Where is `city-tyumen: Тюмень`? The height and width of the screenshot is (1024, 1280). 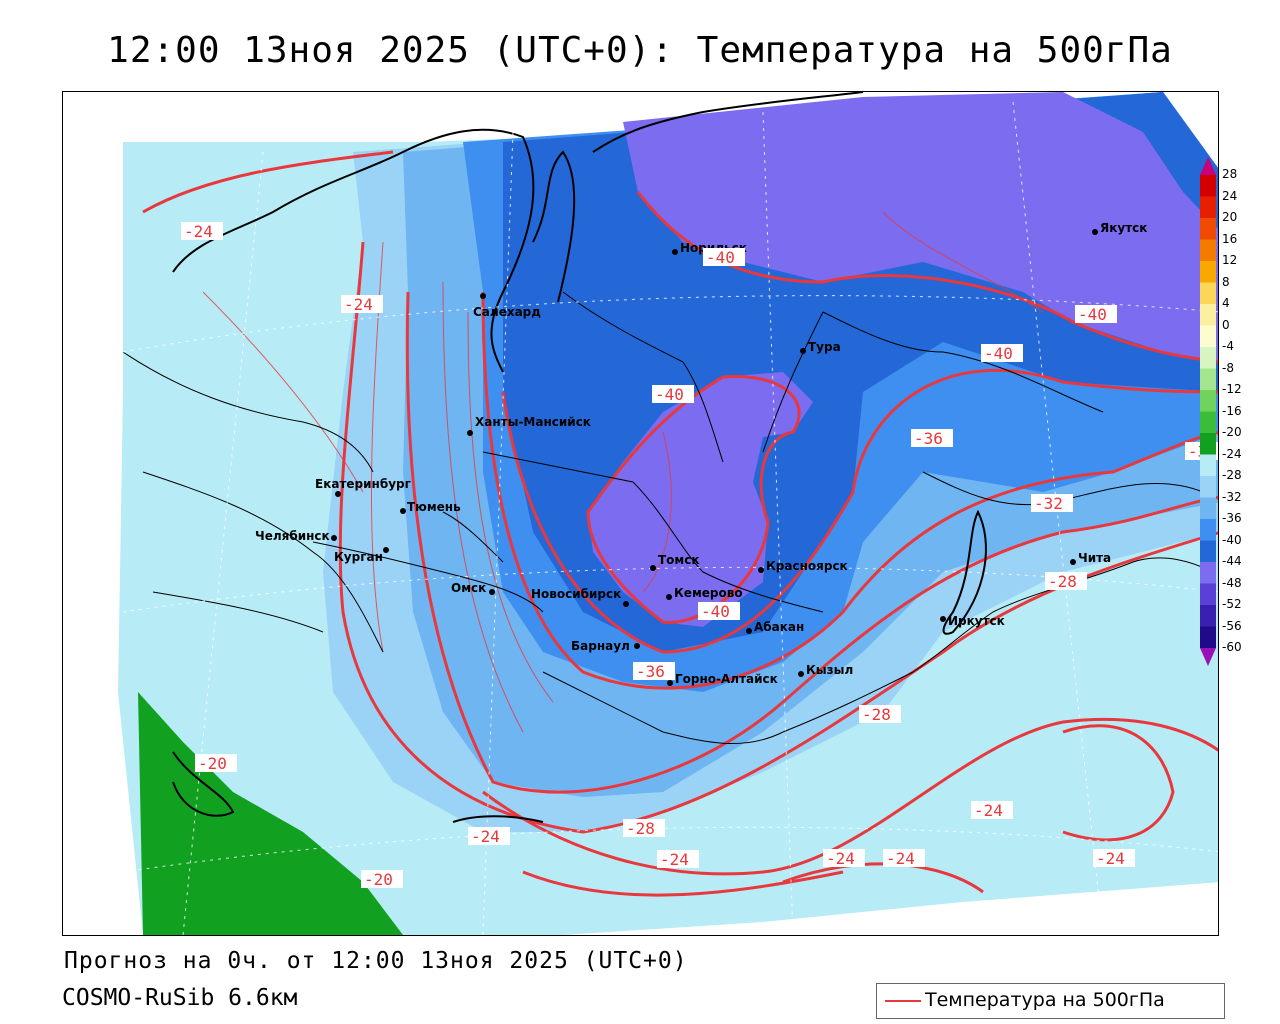 city-tyumen: Тюмень is located at coordinates (430, 507).